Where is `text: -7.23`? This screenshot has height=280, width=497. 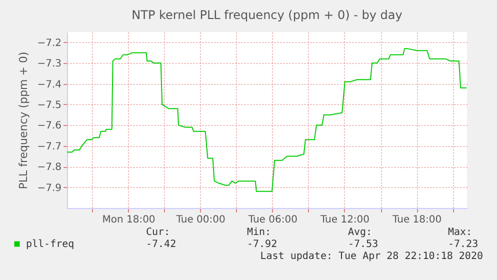
text: -7.23 is located at coordinates (463, 244).